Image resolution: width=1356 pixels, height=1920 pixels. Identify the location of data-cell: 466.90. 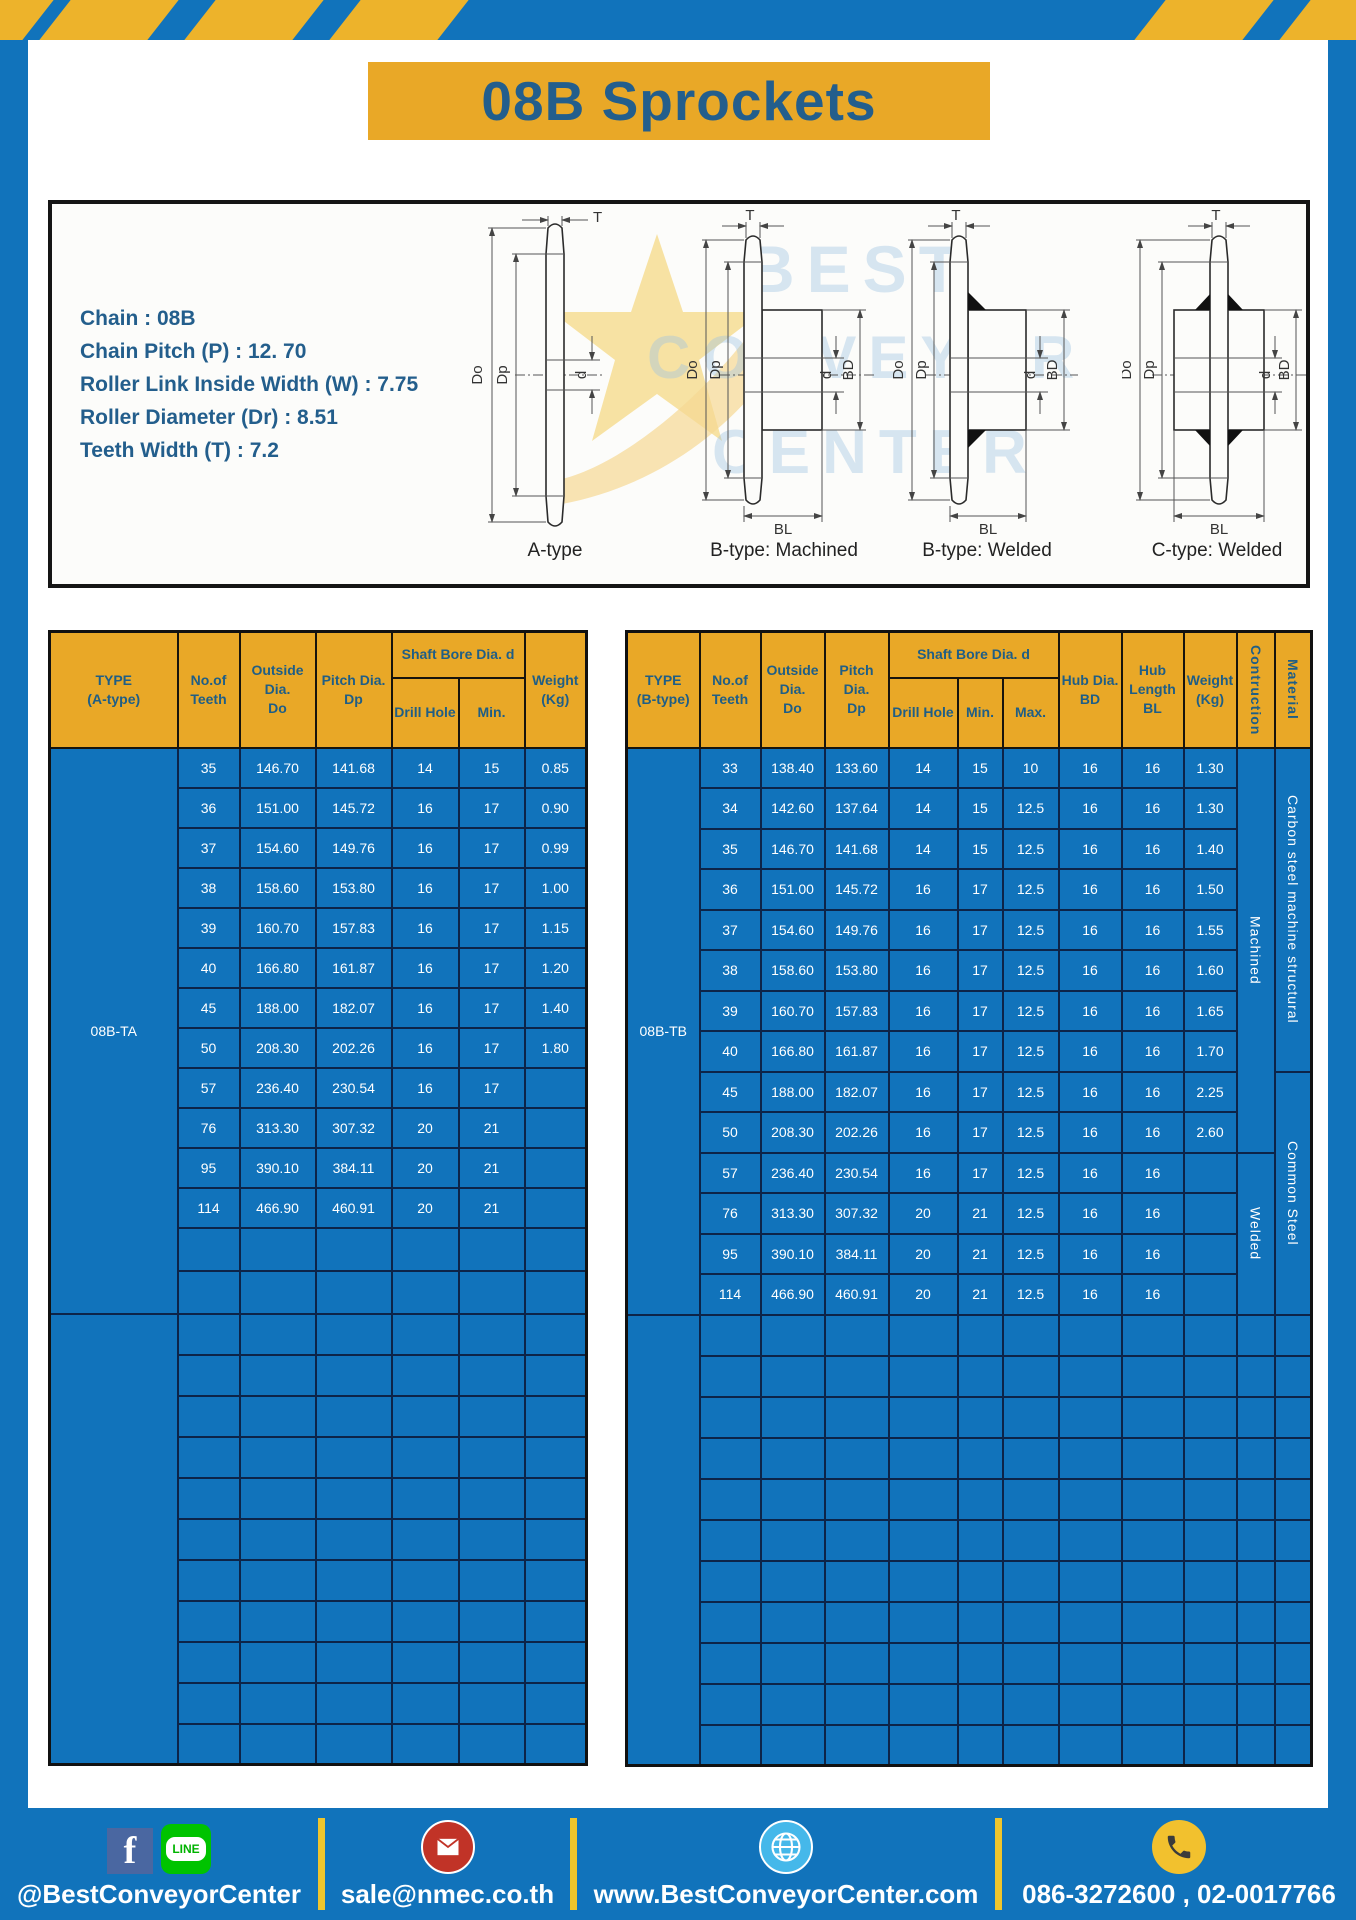
(792, 1294).